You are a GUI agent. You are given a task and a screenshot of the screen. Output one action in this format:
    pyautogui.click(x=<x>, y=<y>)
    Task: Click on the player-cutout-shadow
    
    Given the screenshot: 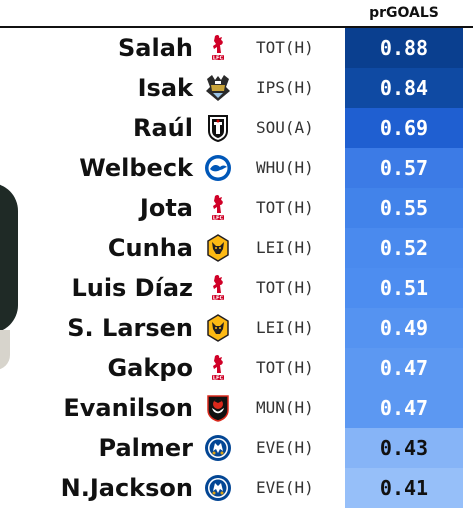 What is the action you would take?
    pyautogui.click(x=5, y=350)
    